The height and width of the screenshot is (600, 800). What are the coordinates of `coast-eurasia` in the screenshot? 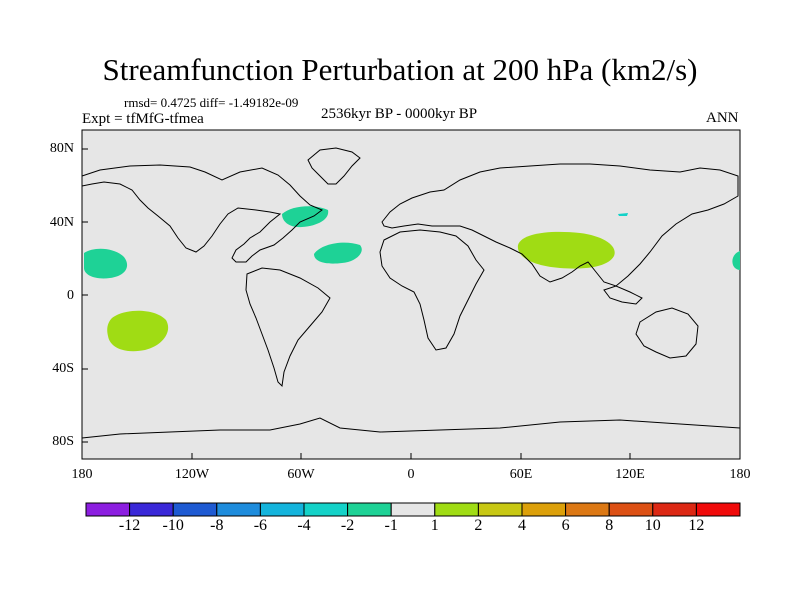 It's located at (560, 225).